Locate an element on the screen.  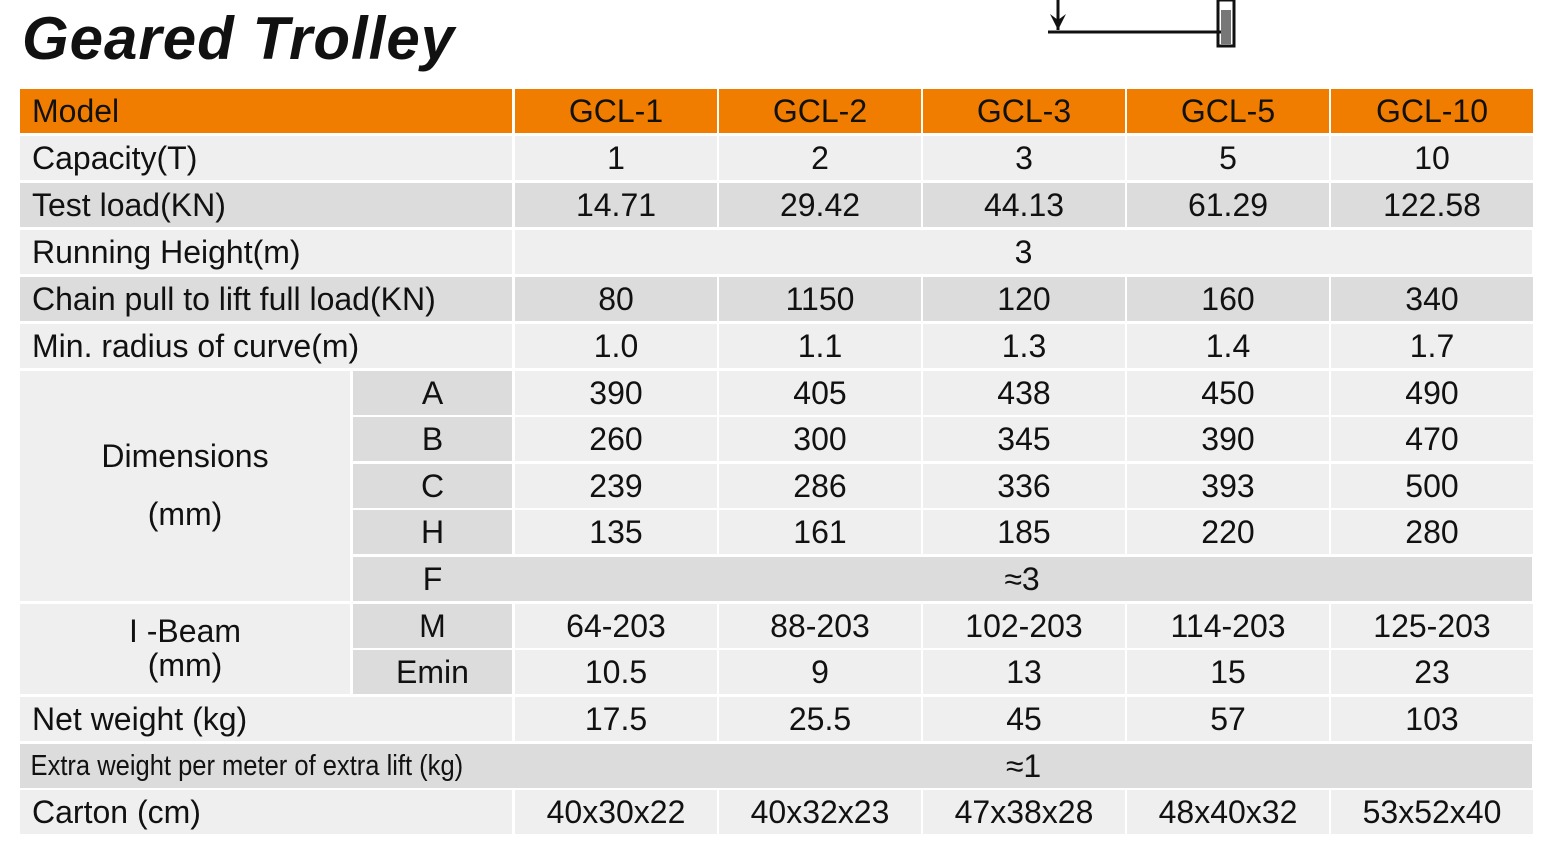
header-model-gcl-10: GCL-10 is located at coordinates (1432, 111).